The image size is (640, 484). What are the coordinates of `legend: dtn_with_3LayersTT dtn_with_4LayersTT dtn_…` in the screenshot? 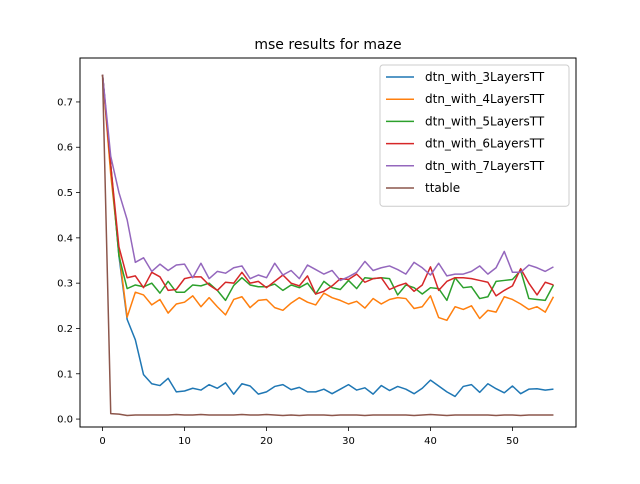 It's located at (474, 135).